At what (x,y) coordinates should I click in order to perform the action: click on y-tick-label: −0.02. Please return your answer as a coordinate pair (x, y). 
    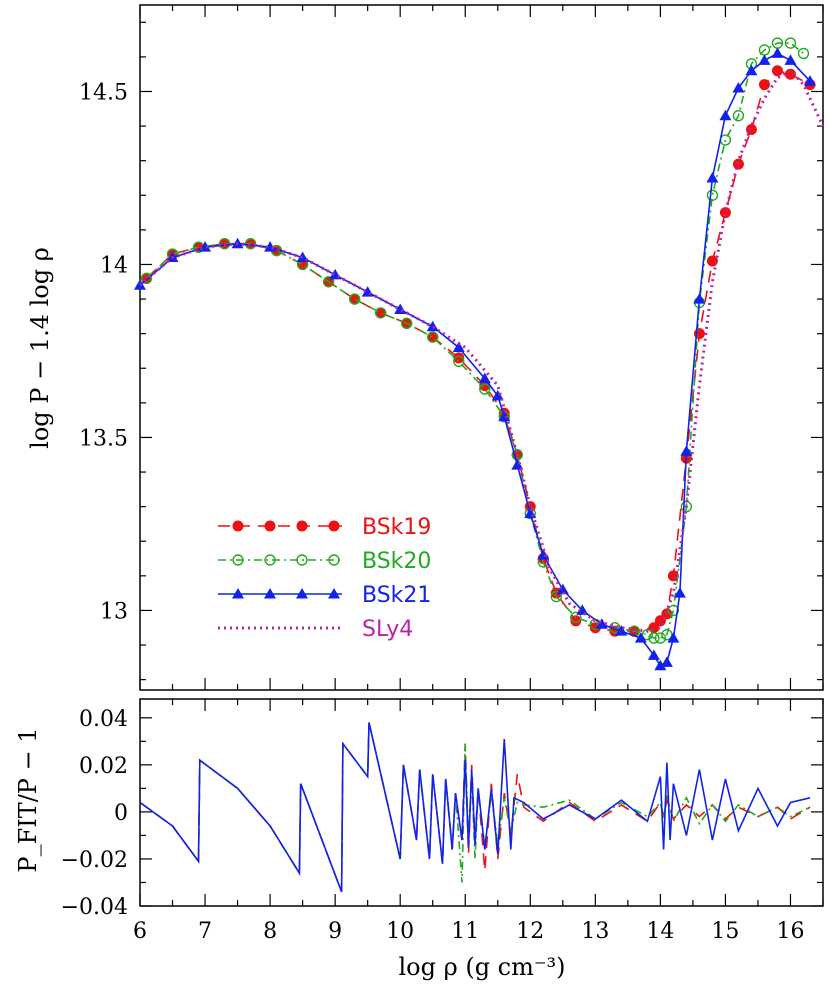
    Looking at the image, I should click on (94, 860).